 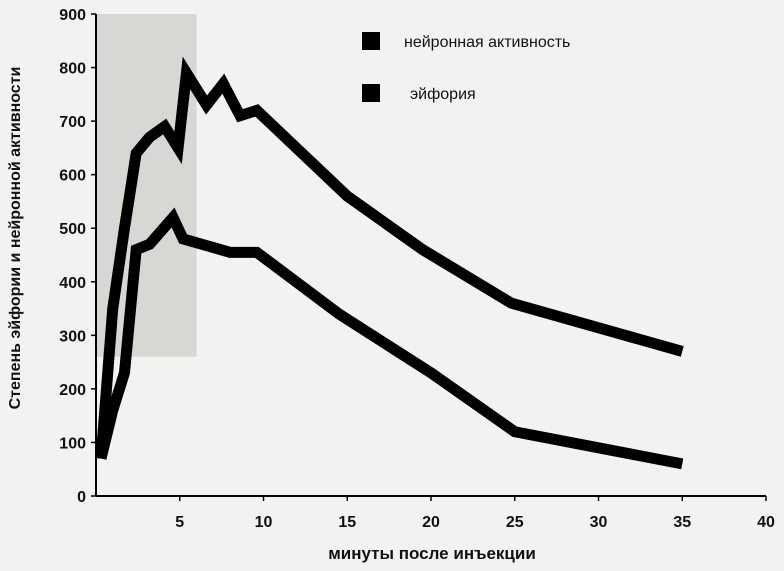 I want to click on x-axis-label: минуты после инъекции, so click(x=432, y=553).